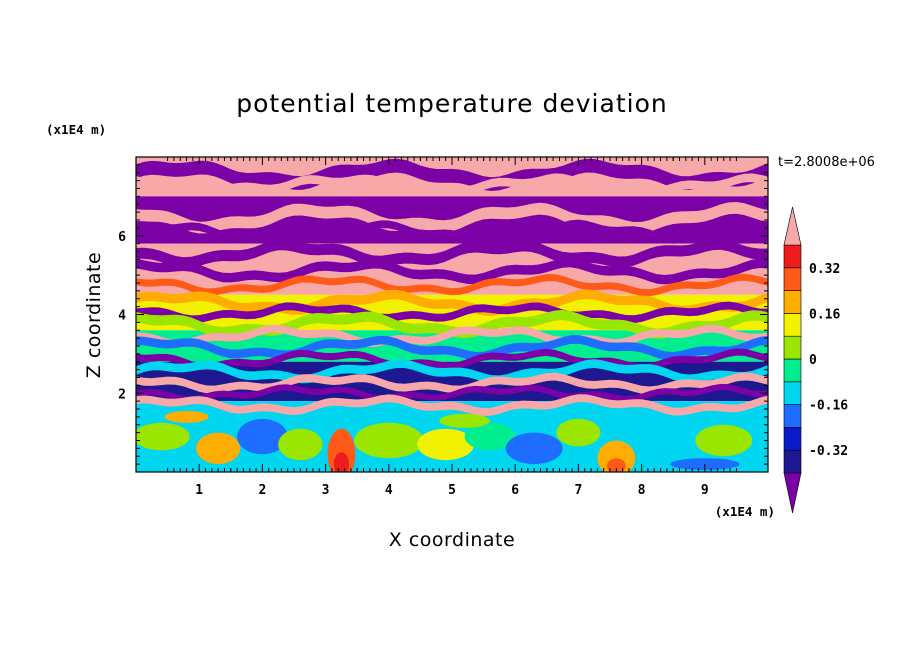 This screenshot has height=654, width=904. I want to click on colorbar-max-arrow, so click(792, 226).